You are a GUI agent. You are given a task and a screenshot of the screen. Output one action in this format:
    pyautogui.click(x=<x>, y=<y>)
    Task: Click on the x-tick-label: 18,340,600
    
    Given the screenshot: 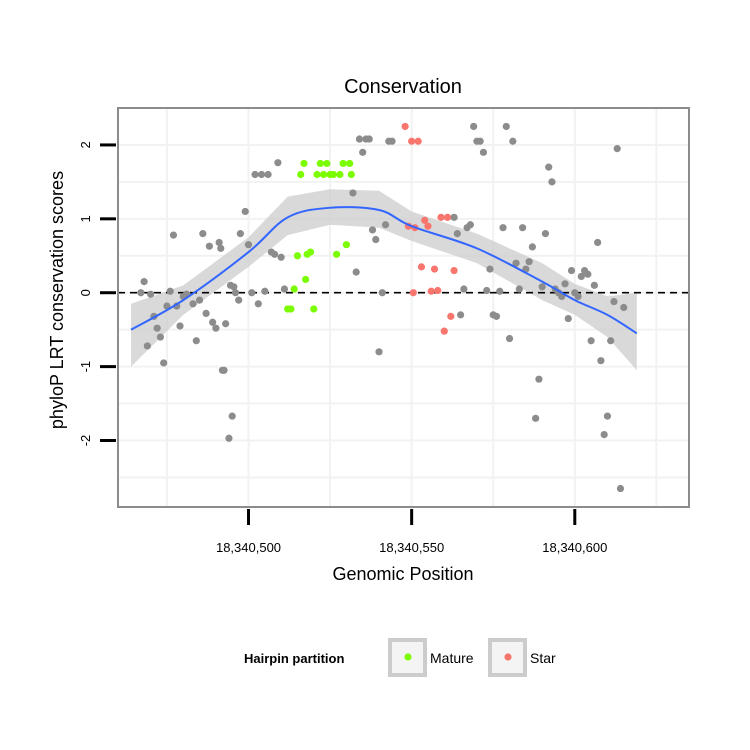 What is the action you would take?
    pyautogui.click(x=574, y=547)
    